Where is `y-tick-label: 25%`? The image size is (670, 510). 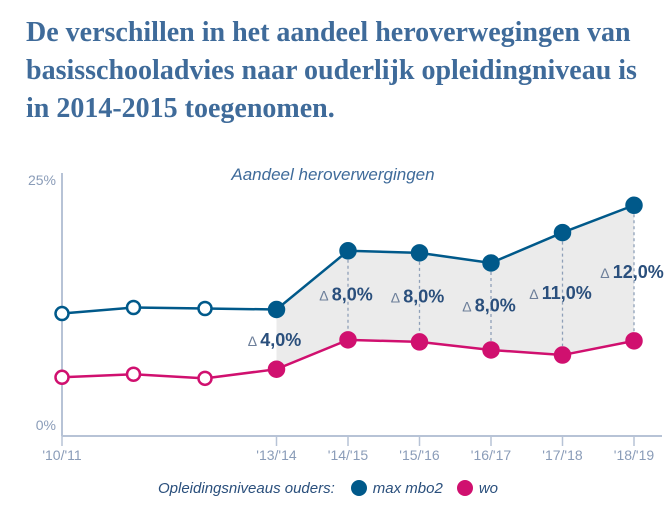 y-tick-label: 25% is located at coordinates (42, 180).